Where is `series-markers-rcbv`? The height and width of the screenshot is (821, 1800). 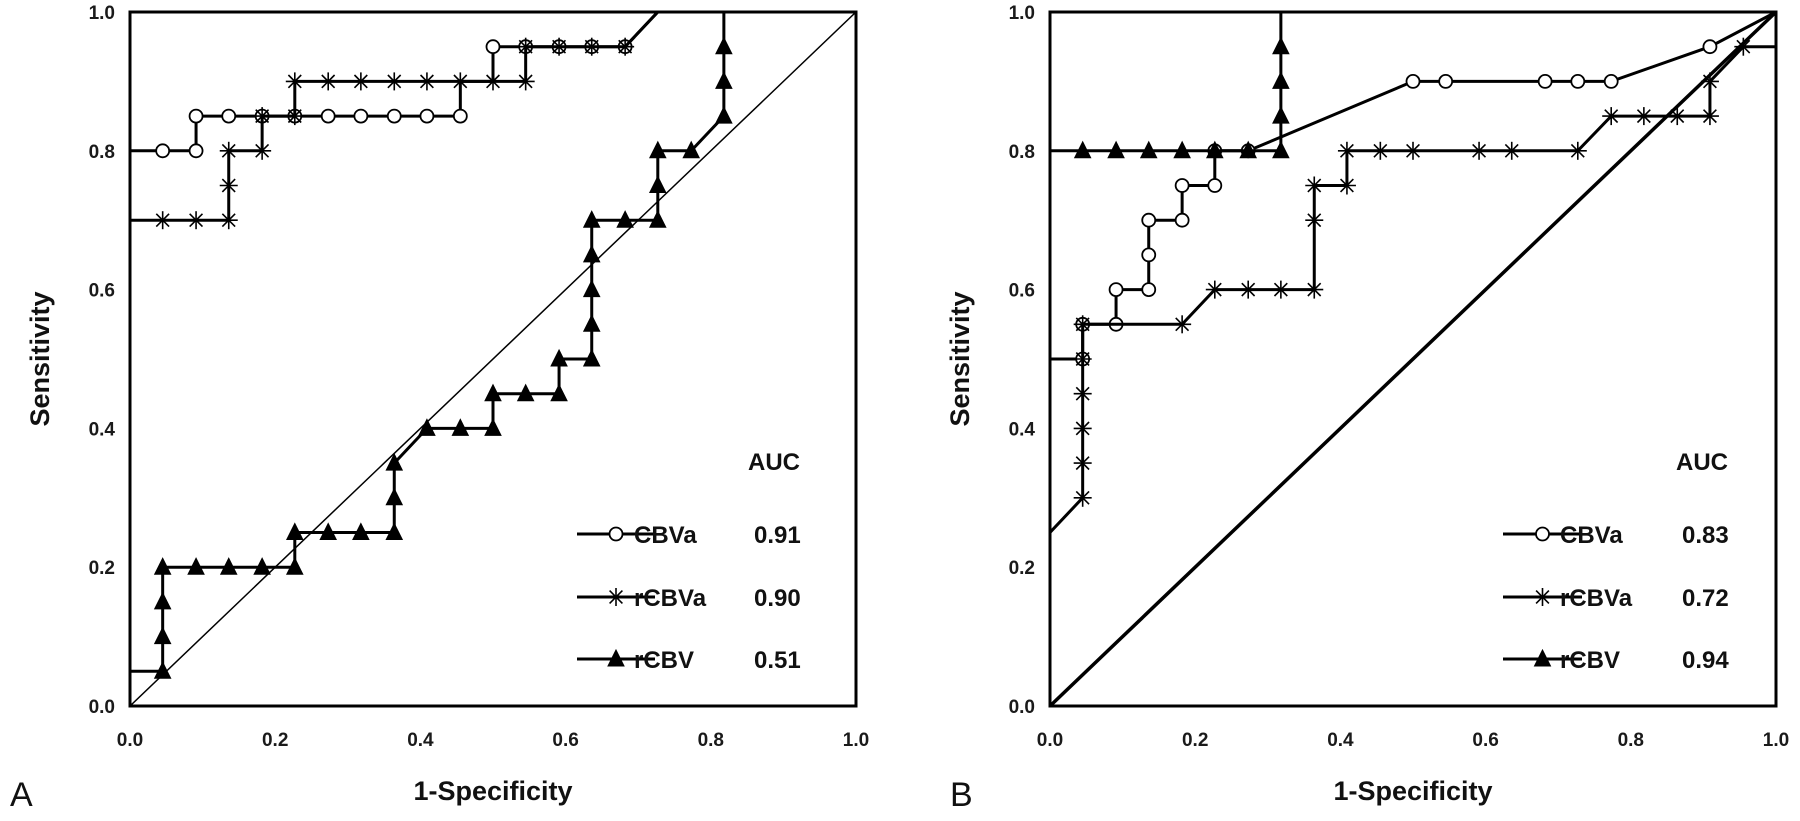
series-markers-rcbv is located at coordinates (1181, 97).